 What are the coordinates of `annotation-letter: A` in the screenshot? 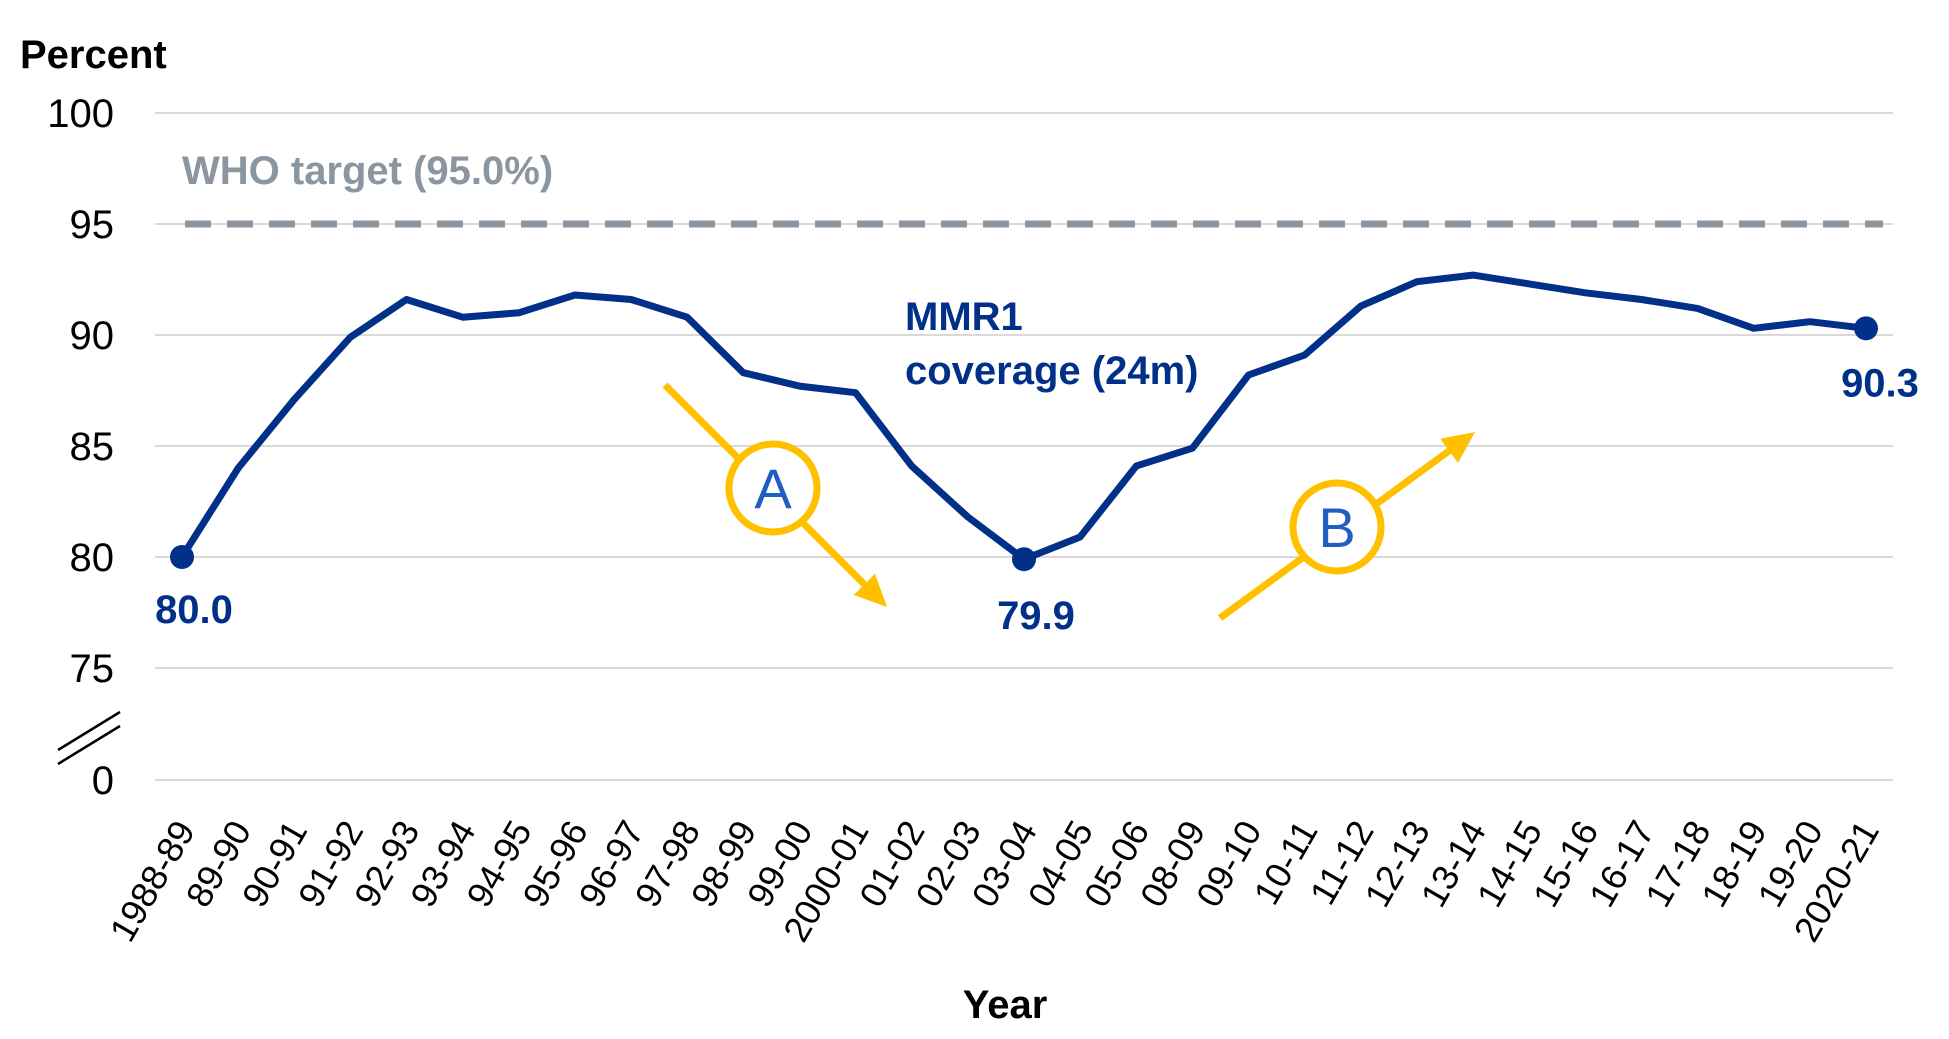 It's located at (773, 488).